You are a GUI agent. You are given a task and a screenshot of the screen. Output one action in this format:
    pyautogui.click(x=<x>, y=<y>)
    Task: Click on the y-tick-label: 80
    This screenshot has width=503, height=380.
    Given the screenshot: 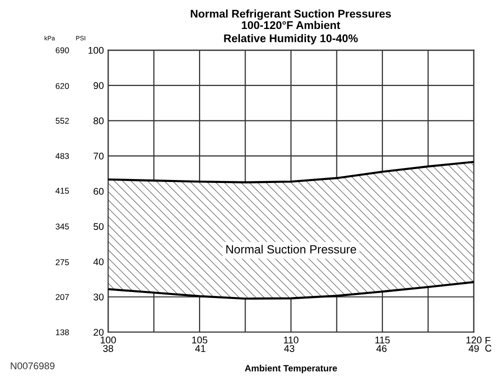 What is the action you would take?
    pyautogui.click(x=99, y=120)
    